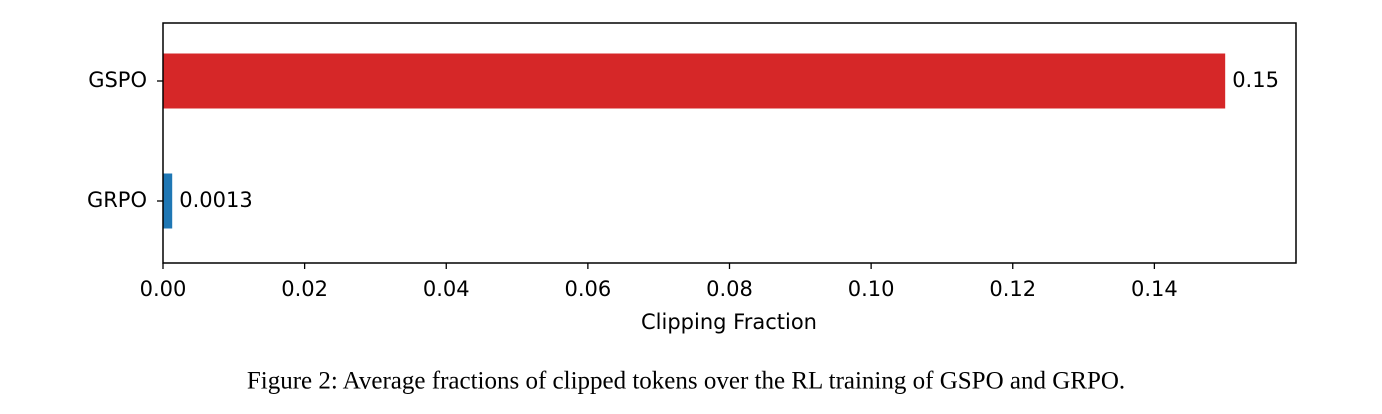 This screenshot has height=414, width=1382. What do you see at coordinates (587, 289) in the screenshot?
I see `x-tick-label: 0.06` at bounding box center [587, 289].